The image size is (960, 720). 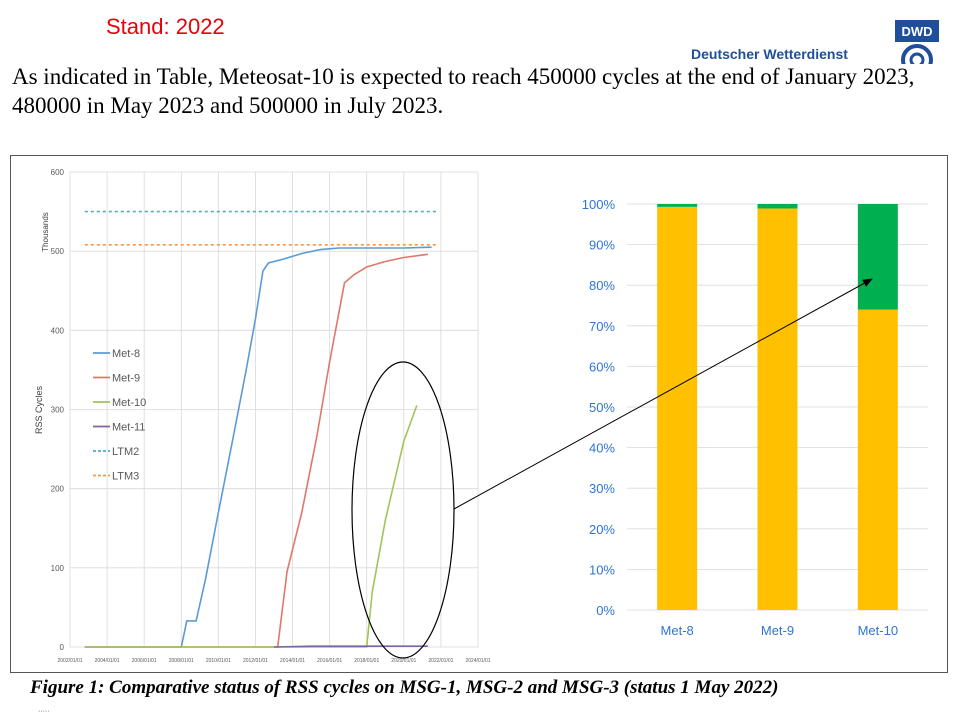 I want to click on bar-chart-ytick-label: 60%, so click(x=602, y=366).